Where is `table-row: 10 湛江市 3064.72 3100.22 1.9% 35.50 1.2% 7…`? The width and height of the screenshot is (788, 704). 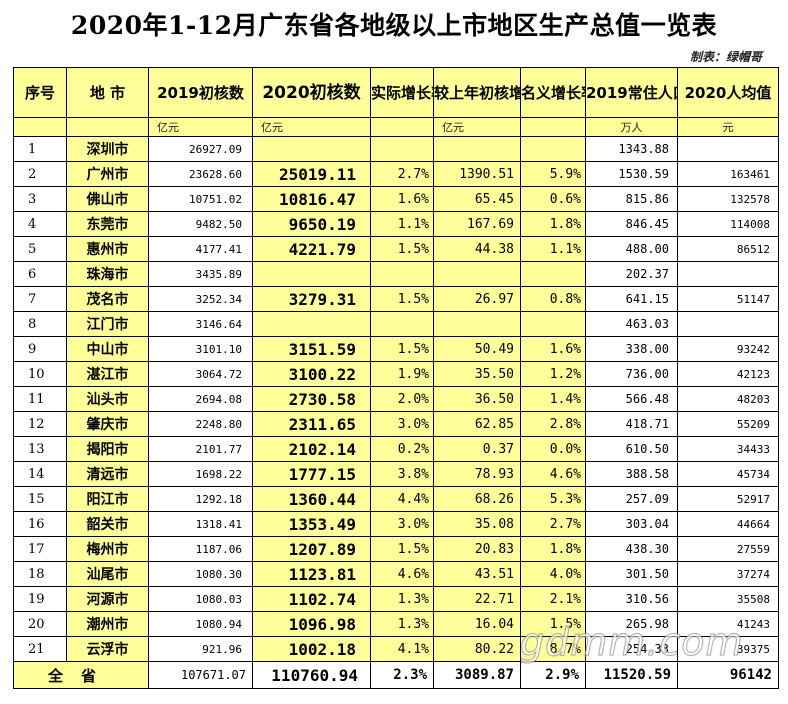
table-row: 10 湛江市 3064.72 3100.22 1.9% 35.50 1.2% 7… is located at coordinates (396, 374).